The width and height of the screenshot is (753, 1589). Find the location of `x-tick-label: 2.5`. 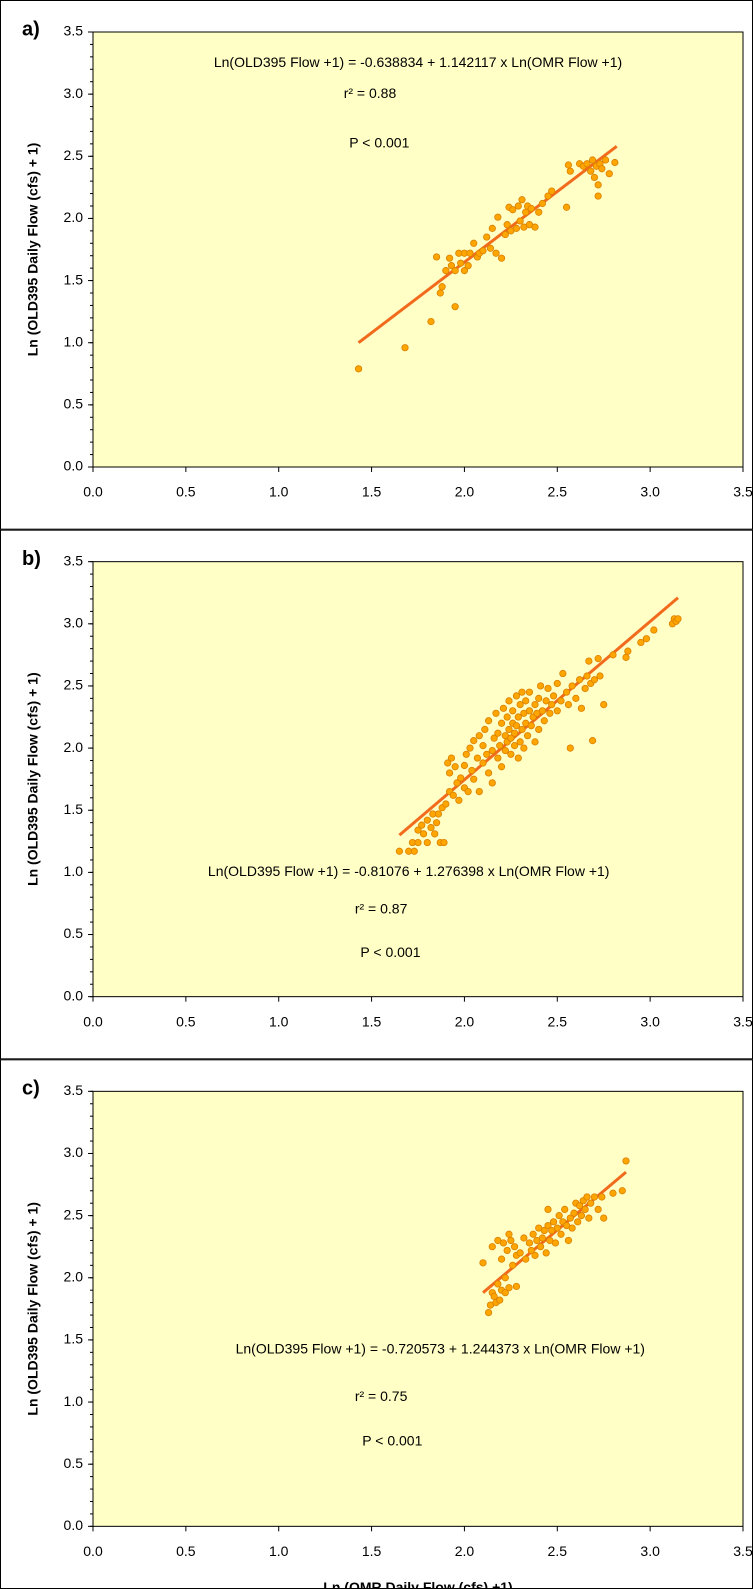

x-tick-label: 2.5 is located at coordinates (558, 1021).